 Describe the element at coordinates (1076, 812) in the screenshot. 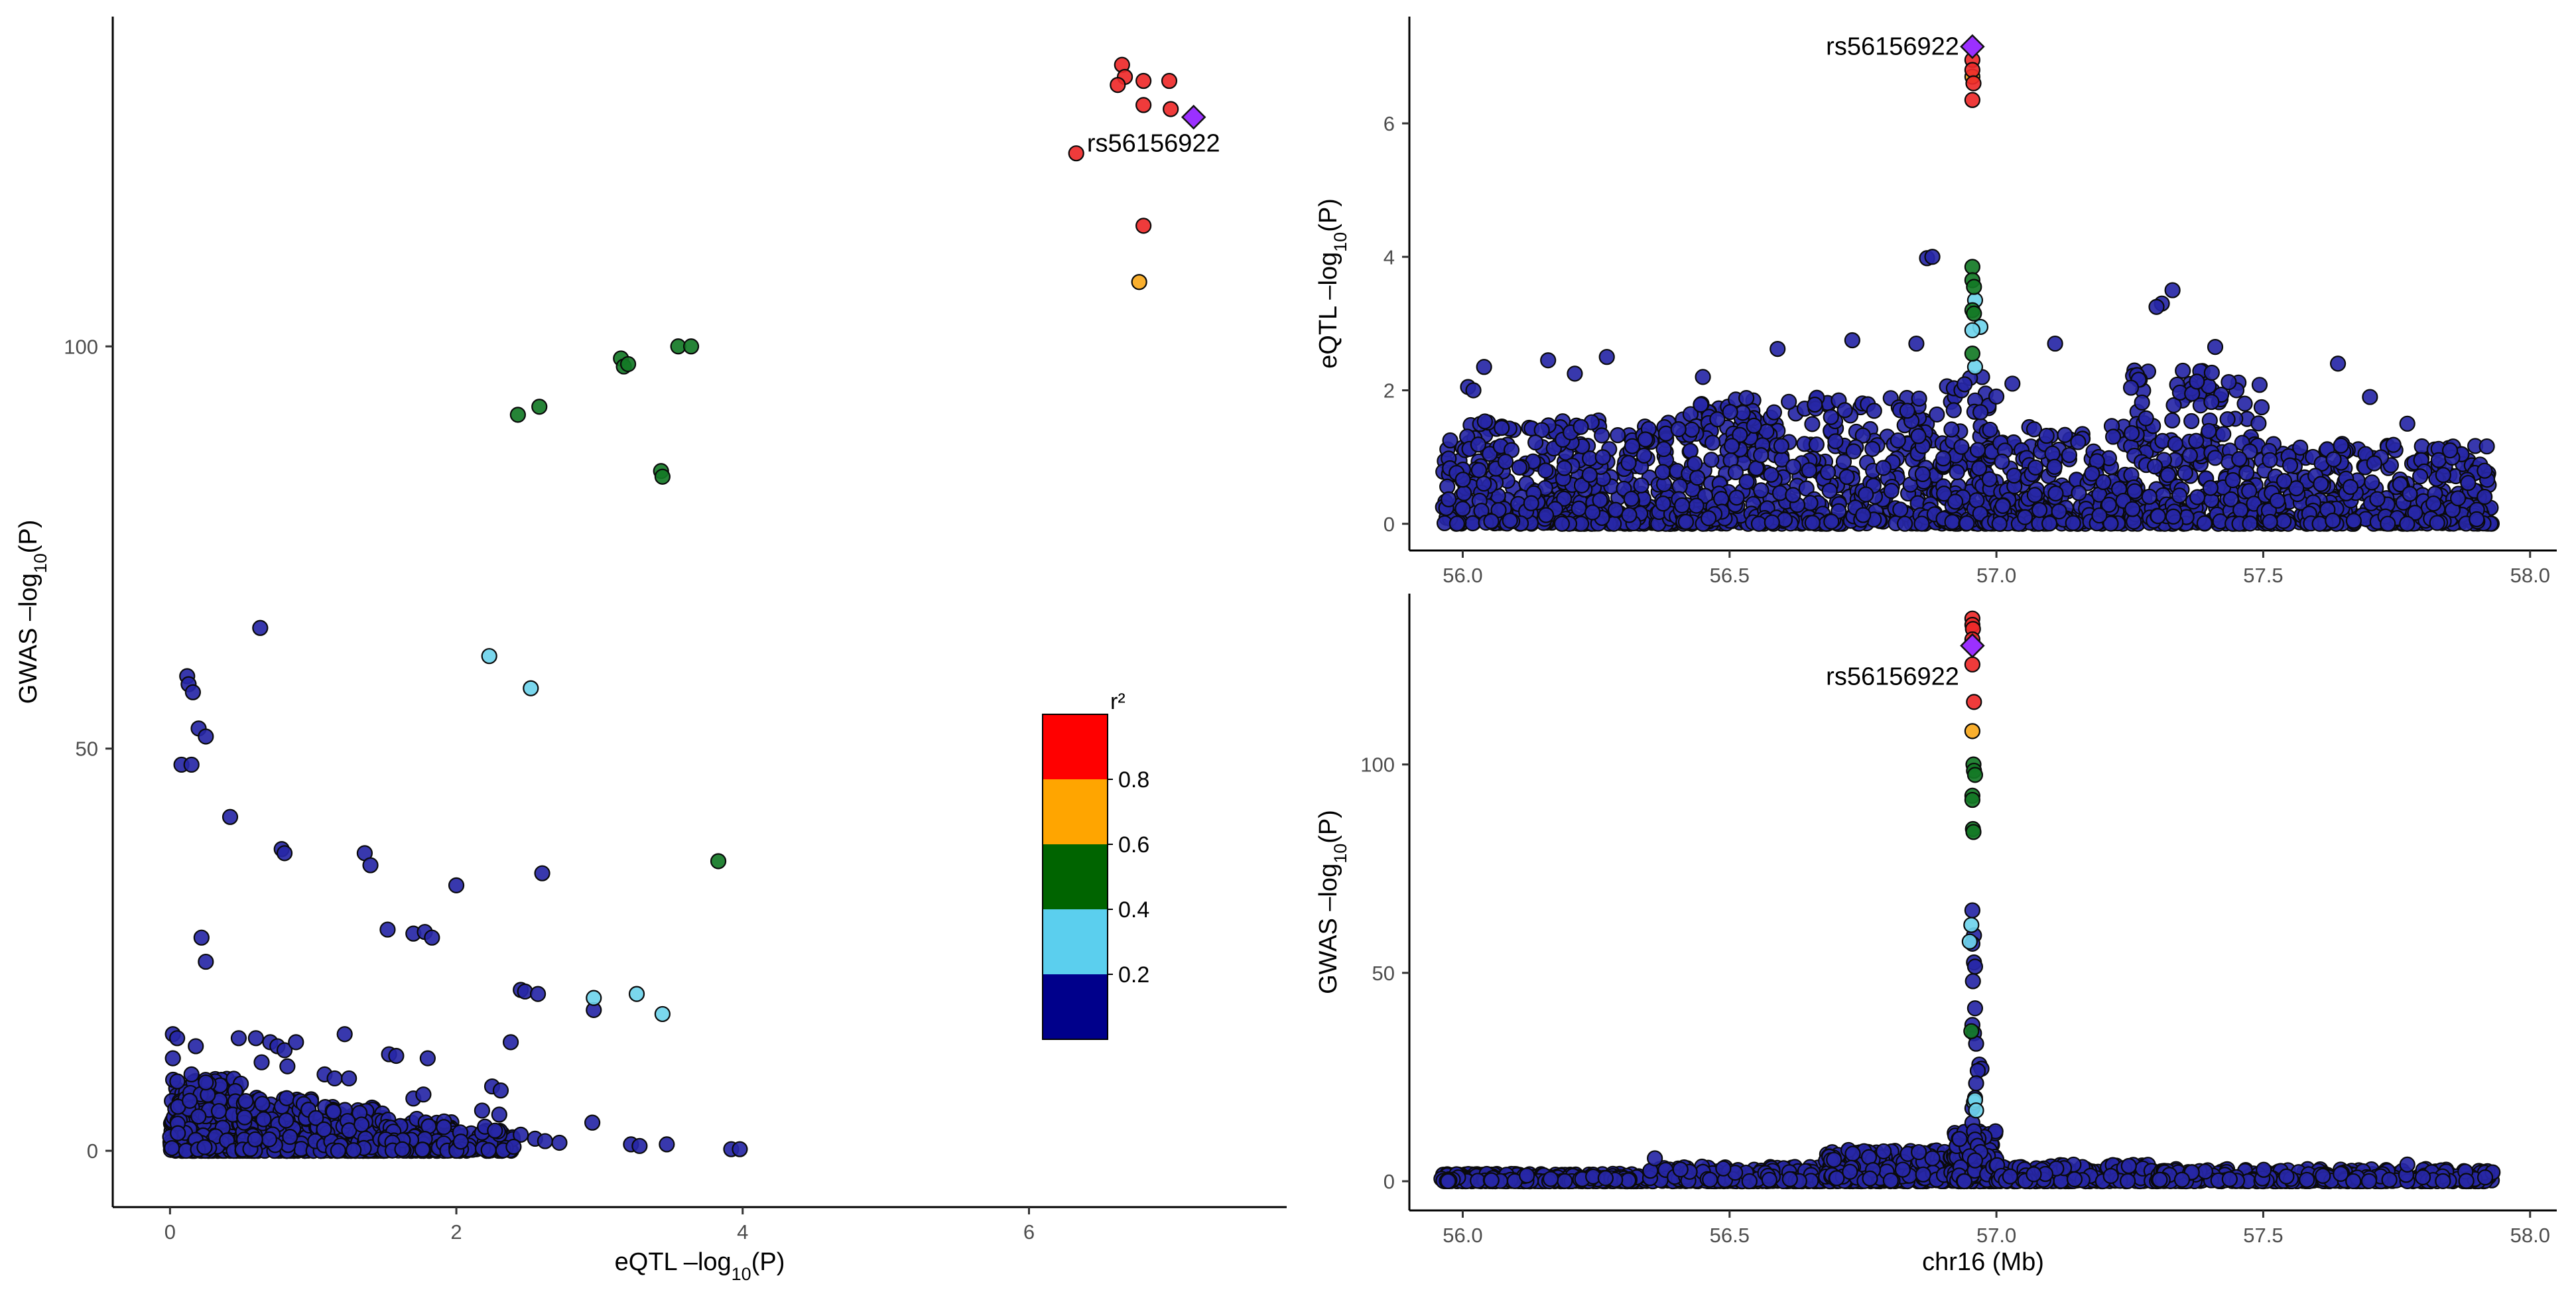

I see `legend-swatch-orange` at that location.